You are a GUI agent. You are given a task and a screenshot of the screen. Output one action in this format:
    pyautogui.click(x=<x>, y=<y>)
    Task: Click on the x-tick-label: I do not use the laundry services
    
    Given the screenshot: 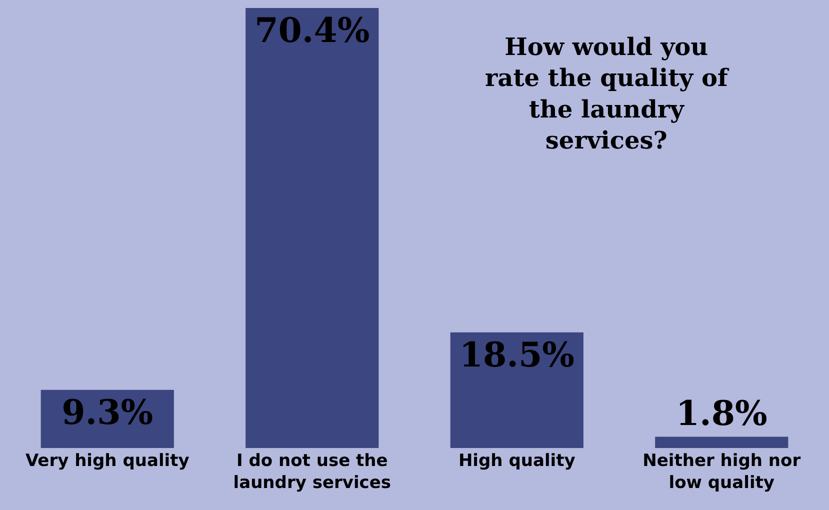 What is the action you would take?
    pyautogui.click(x=312, y=472)
    